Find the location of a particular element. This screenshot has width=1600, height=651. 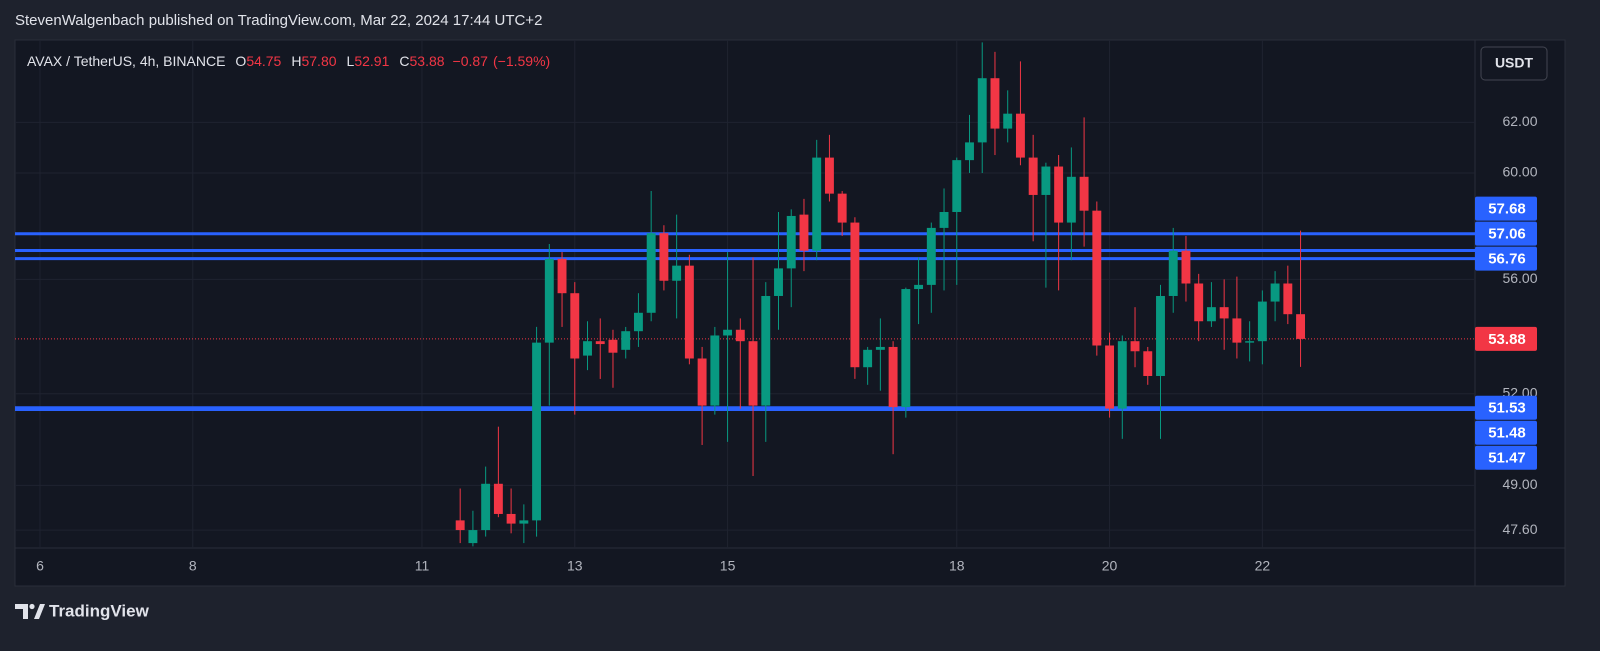

currency-label: USDT is located at coordinates (1514, 63).